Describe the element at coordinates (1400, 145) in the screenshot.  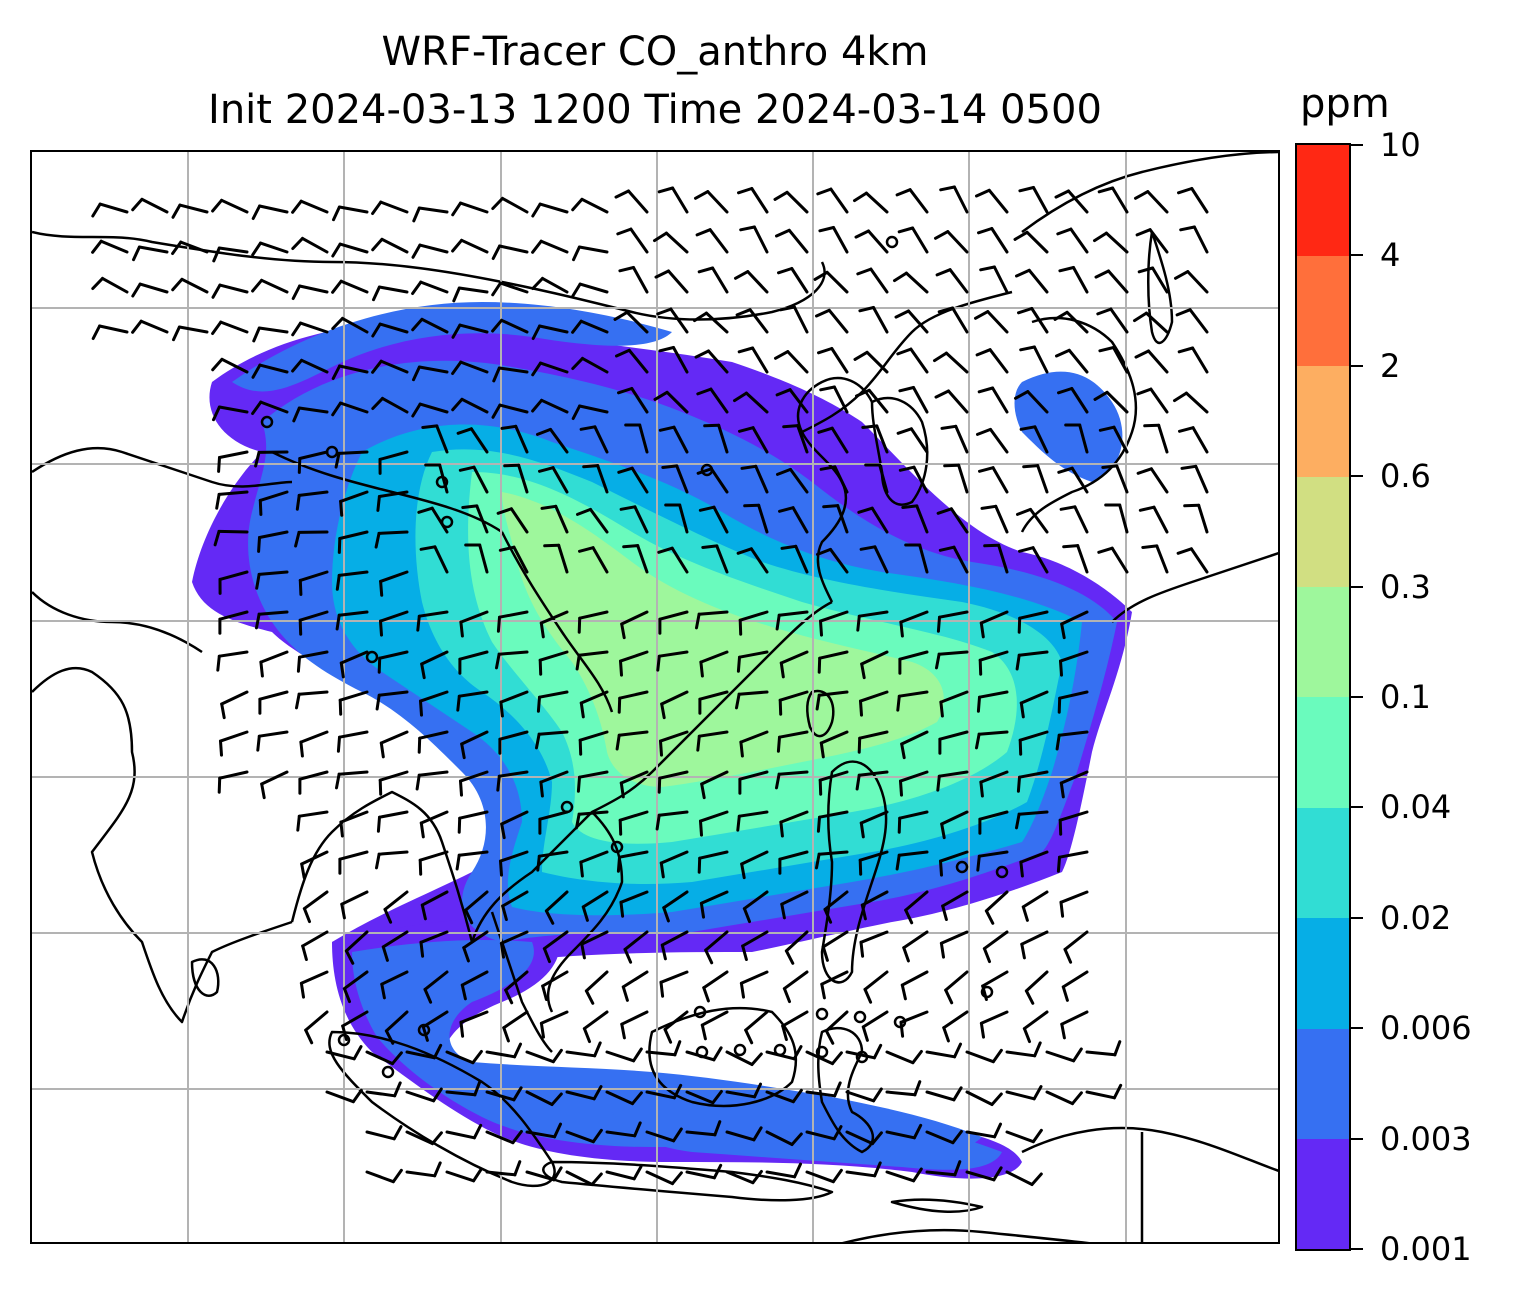
I see `colorbar-tick-label: 10` at that location.